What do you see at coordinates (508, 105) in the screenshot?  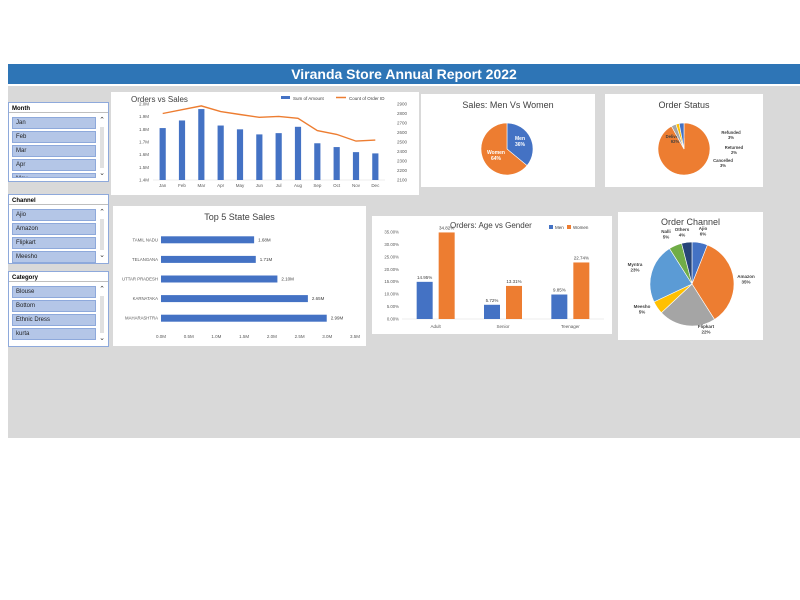 I see `chart-title: Sales: Men Vs Women` at bounding box center [508, 105].